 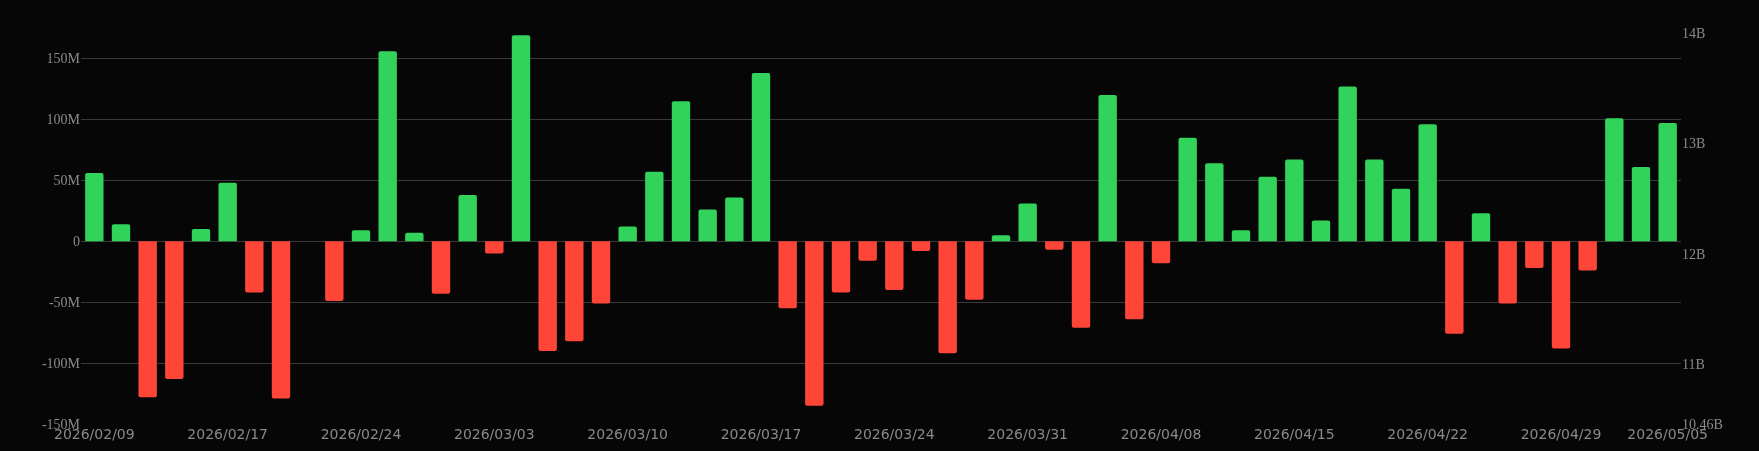 What do you see at coordinates (494, 434) in the screenshot?
I see `x-tick-label: 2026/03/03` at bounding box center [494, 434].